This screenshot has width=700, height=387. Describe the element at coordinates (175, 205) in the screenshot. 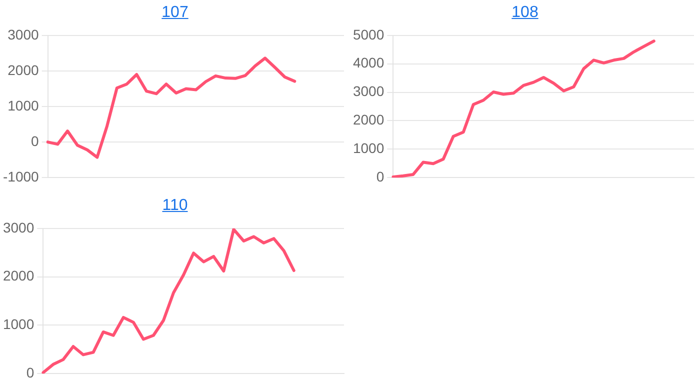

I see `chart-title: 110` at that location.